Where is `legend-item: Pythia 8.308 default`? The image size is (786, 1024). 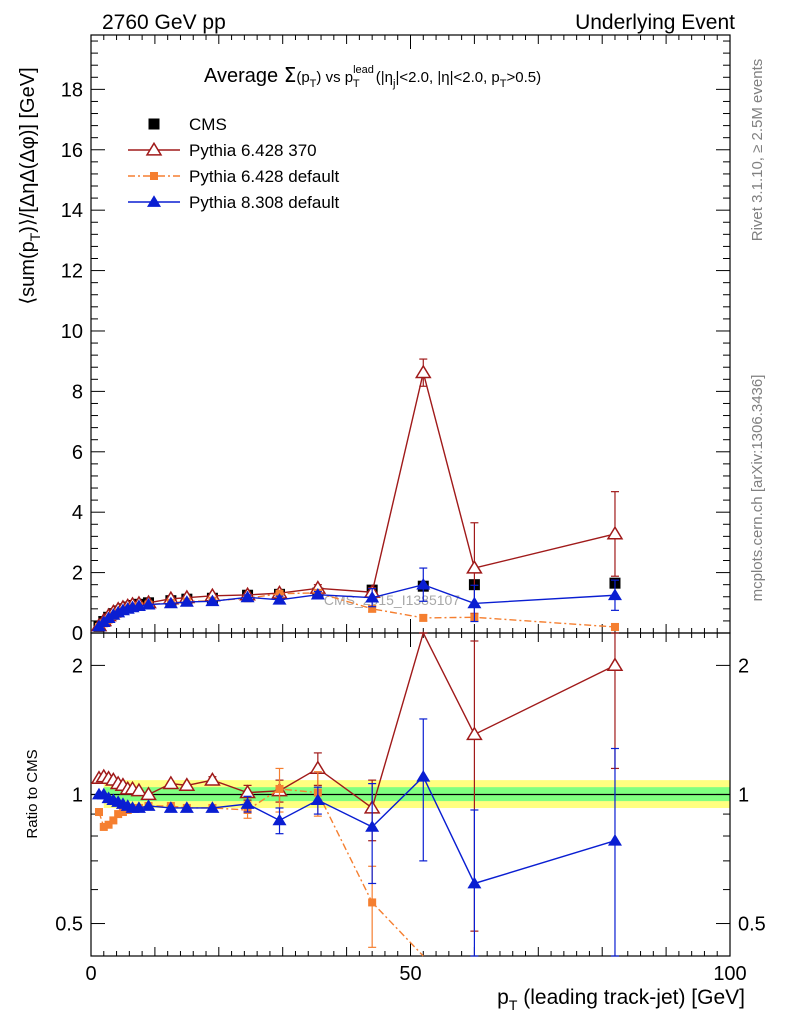
legend-item: Pythia 8.308 default is located at coordinates (234, 202).